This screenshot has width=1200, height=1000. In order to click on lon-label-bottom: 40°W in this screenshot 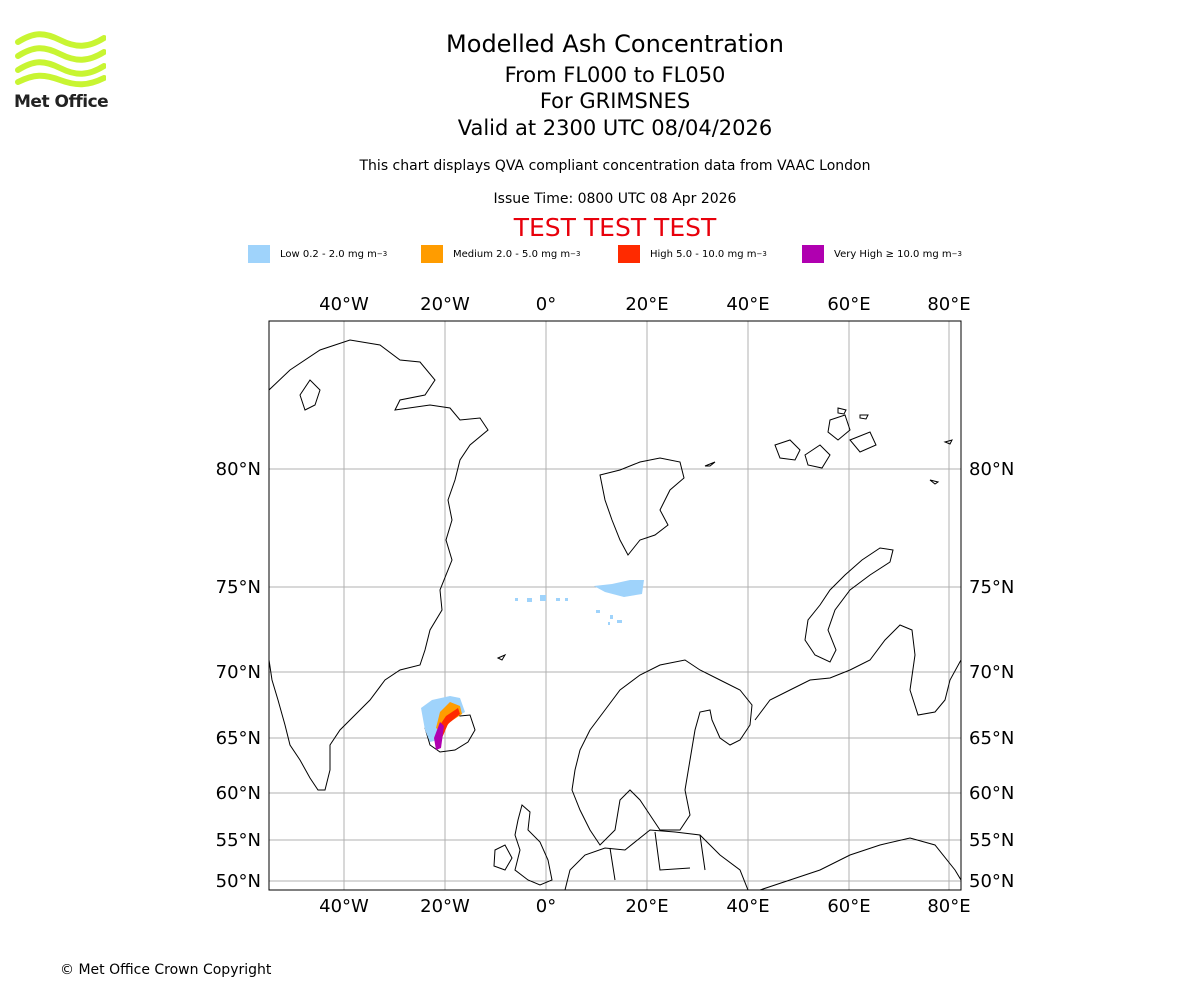, I will do `click(344, 906)`.